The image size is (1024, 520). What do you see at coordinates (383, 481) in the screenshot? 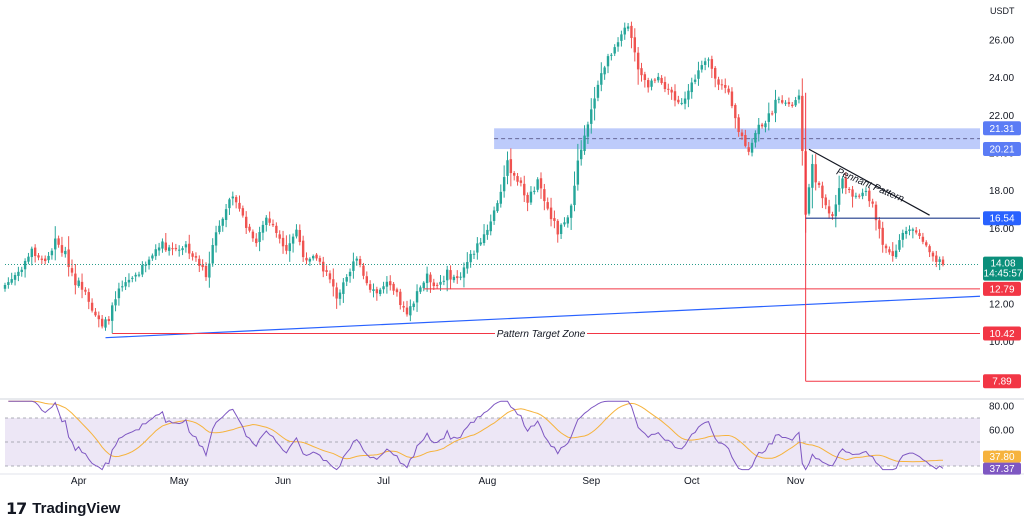
I see `time-tick-label: Jul` at bounding box center [383, 481].